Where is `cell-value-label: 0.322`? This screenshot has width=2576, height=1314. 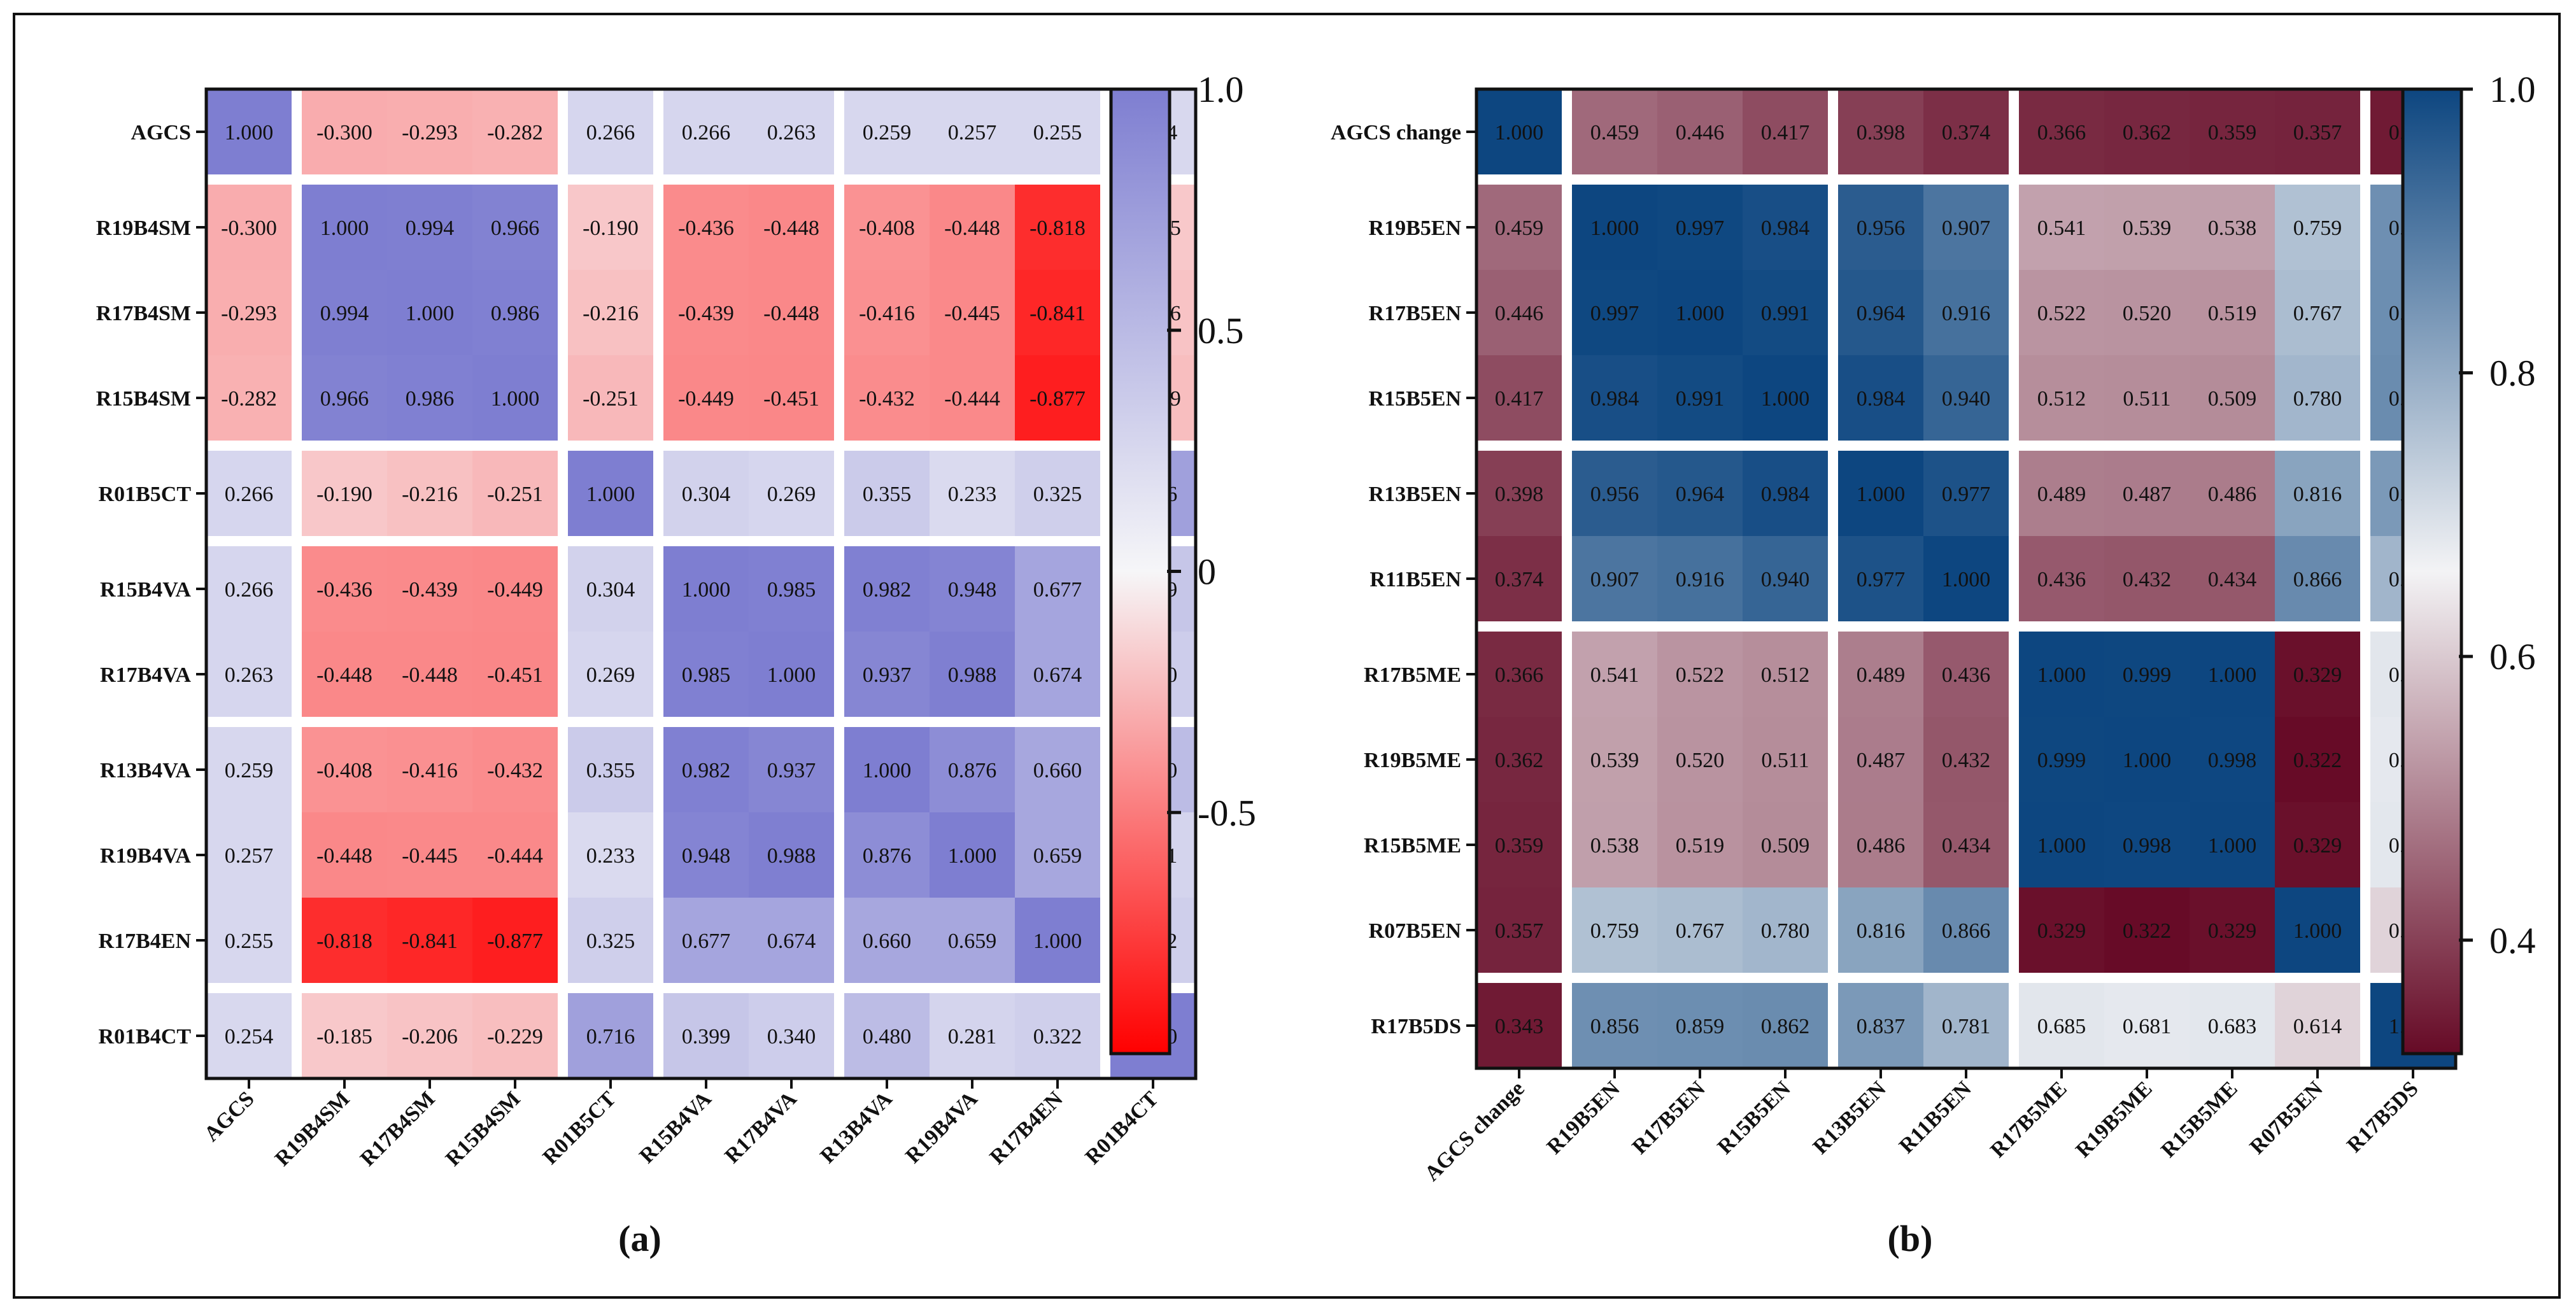 cell-value-label: 0.322 is located at coordinates (2147, 931).